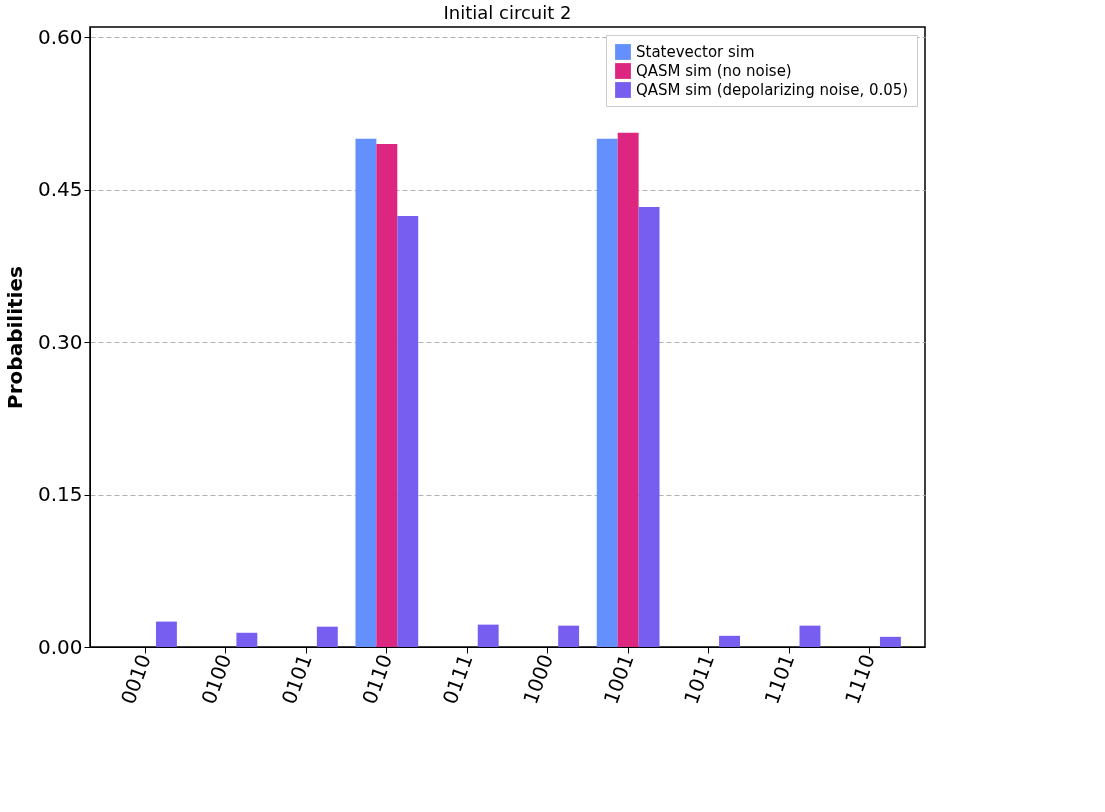  Describe the element at coordinates (60, 189) in the screenshot. I see `y-tick-label: 0.45` at that location.